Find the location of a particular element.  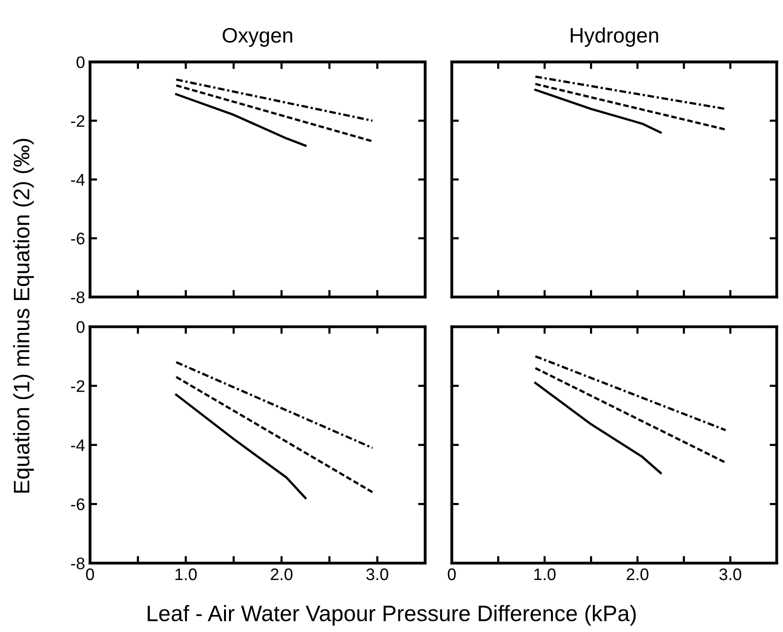

x-axis-title: Leaf - Air Water Vapour Pressure Difference (kPa) is located at coordinates (392, 615).